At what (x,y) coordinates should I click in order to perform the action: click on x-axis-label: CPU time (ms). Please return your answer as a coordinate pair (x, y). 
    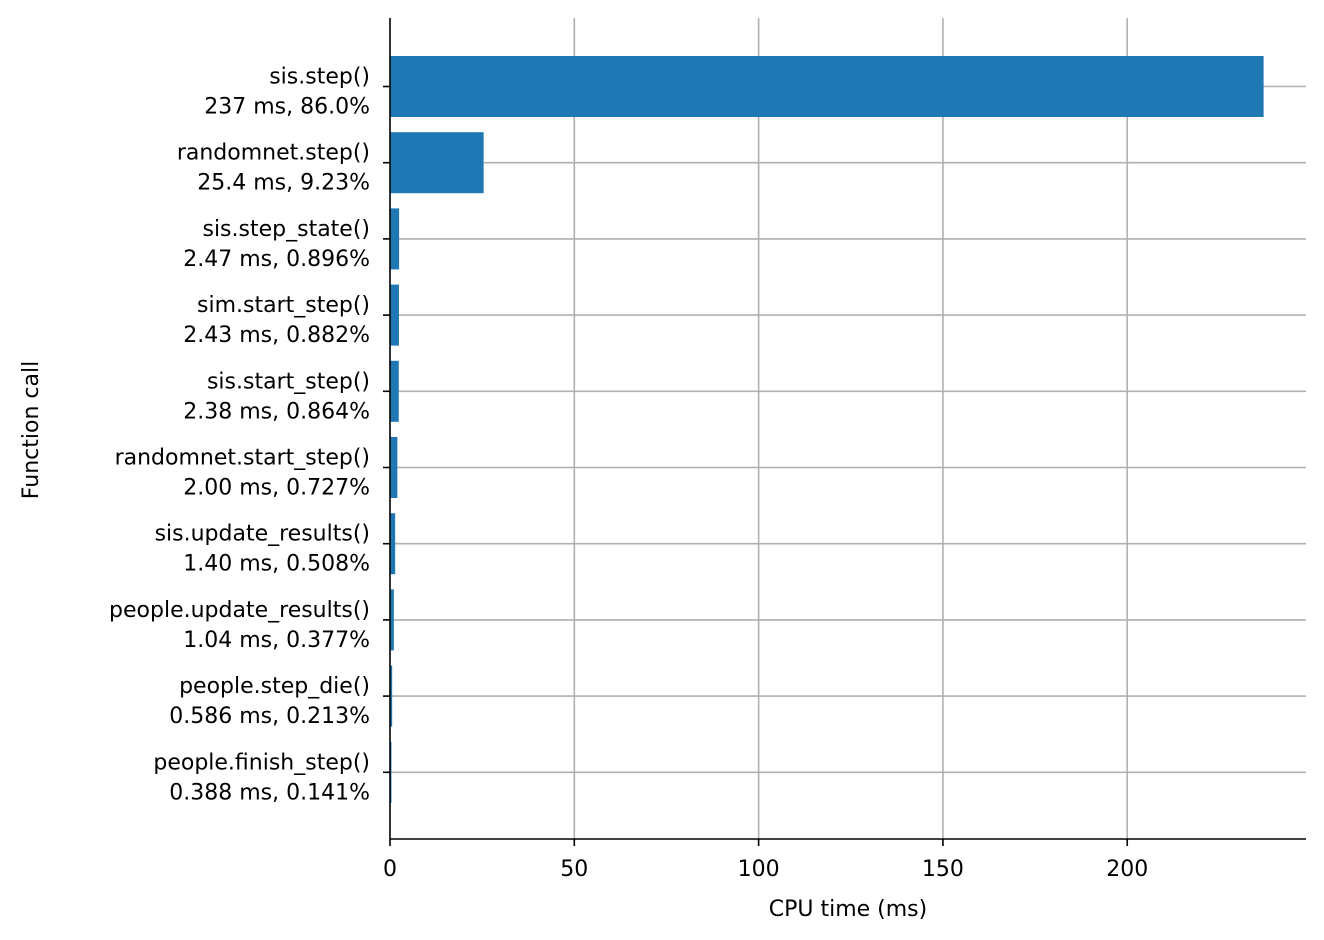
    Looking at the image, I should click on (848, 909).